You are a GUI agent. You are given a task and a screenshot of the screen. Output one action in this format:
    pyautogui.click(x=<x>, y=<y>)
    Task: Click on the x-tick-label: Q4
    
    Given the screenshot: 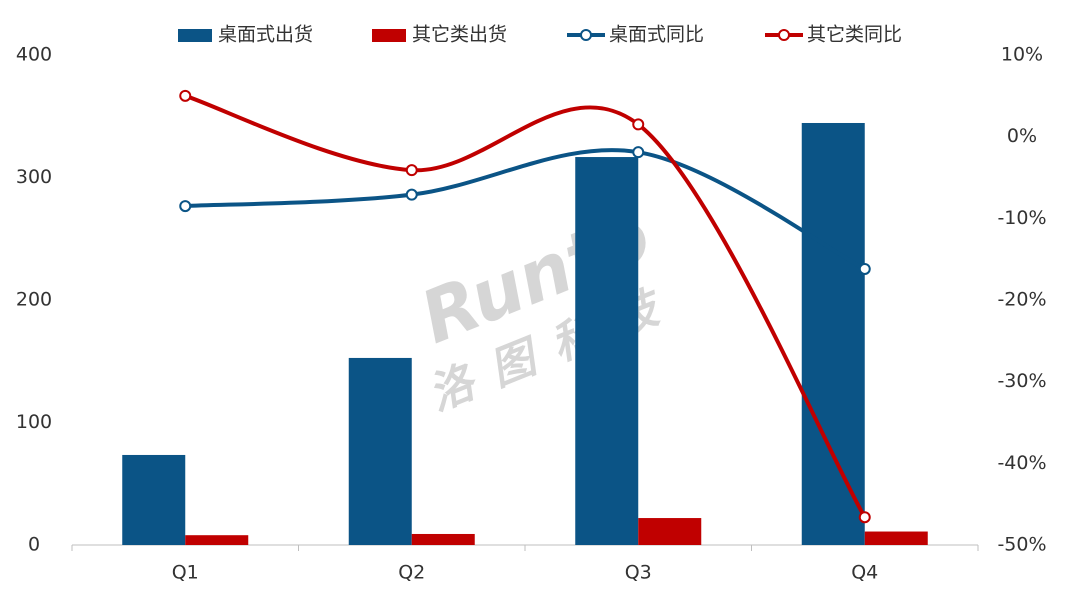 What is the action you would take?
    pyautogui.click(x=864, y=573)
    